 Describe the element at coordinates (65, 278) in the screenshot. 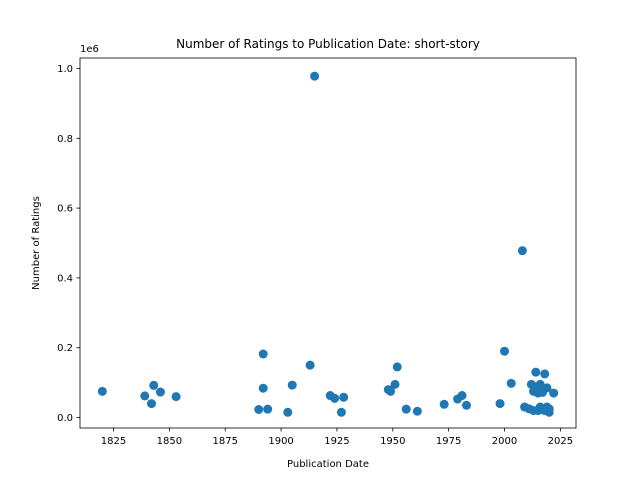

I see `y-tick-label: 0.4` at that location.